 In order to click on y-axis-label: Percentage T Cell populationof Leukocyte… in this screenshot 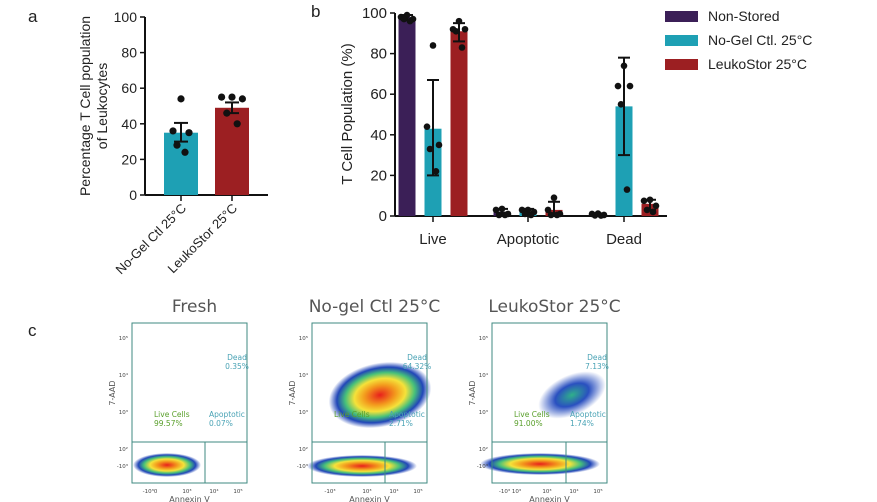, I will do `click(93, 106)`.